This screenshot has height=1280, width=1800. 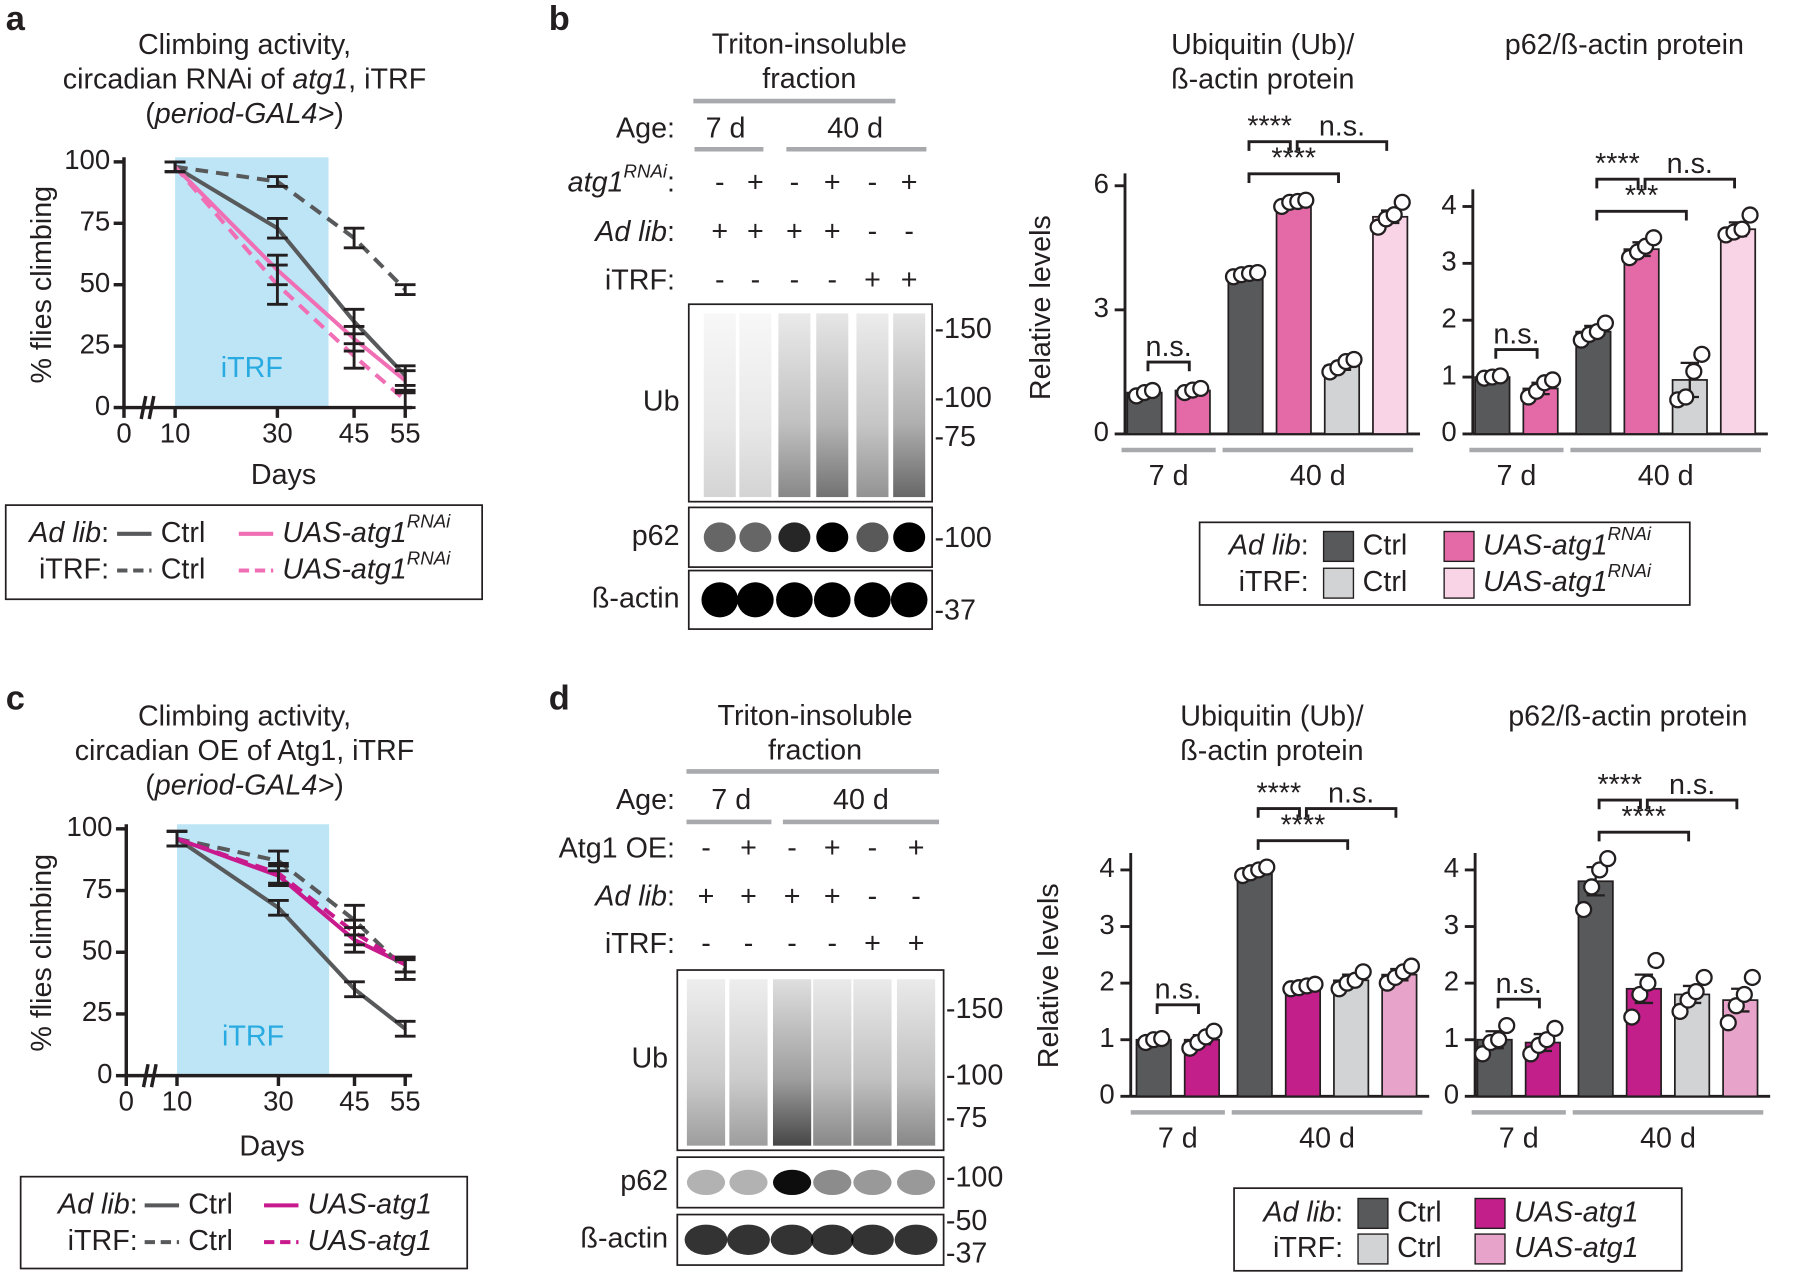 I want to click on x-tick-label: 0, so click(x=123, y=432).